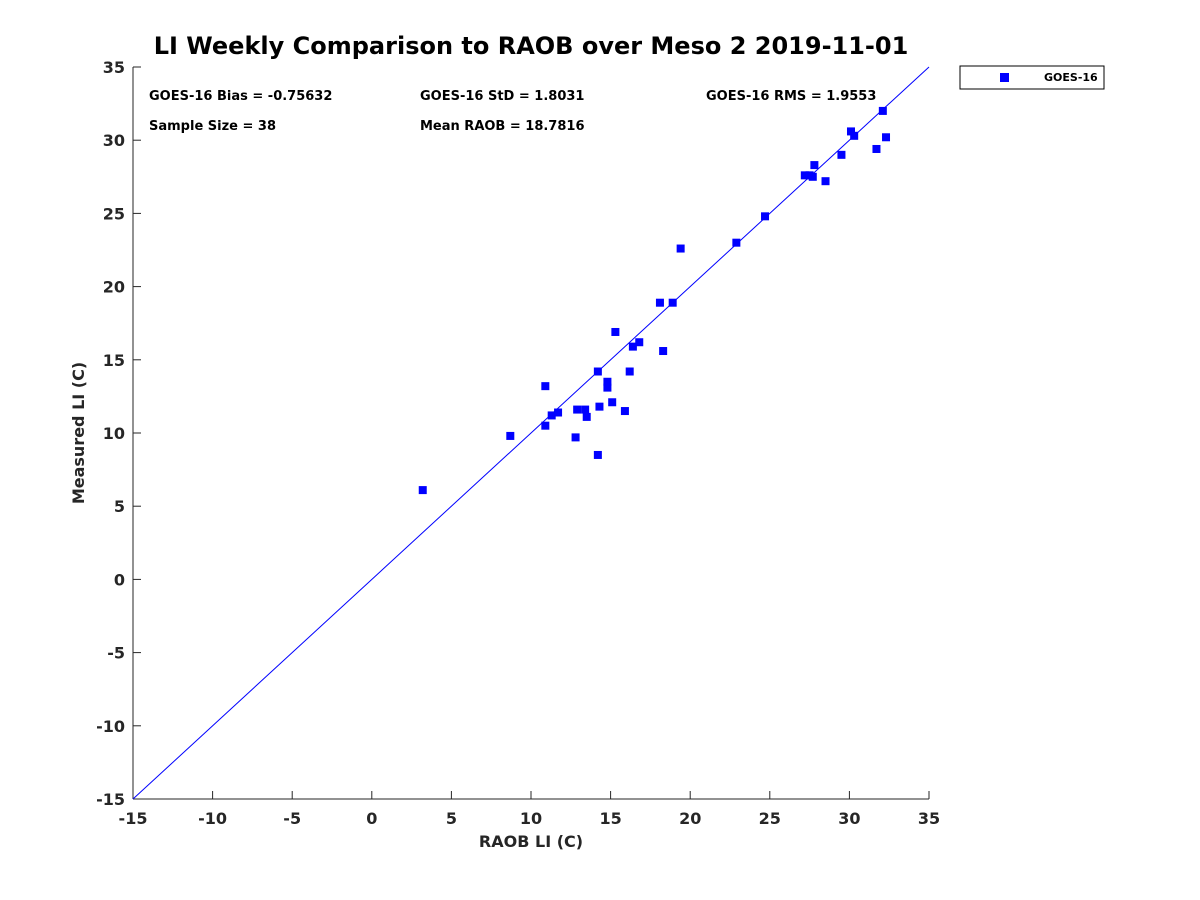 This screenshot has height=900, width=1200. What do you see at coordinates (929, 818) in the screenshot?
I see `x-tick-label: 35` at bounding box center [929, 818].